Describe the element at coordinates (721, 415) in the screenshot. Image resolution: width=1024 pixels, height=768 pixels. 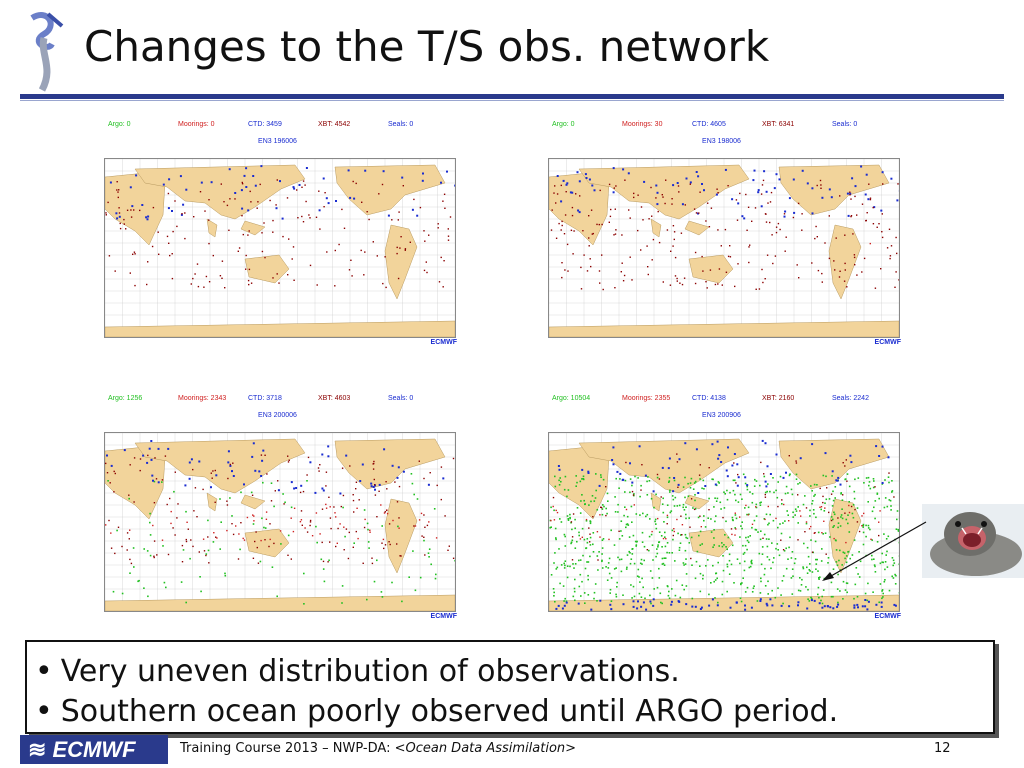
I see `panel-title: EN3 200906` at that location.